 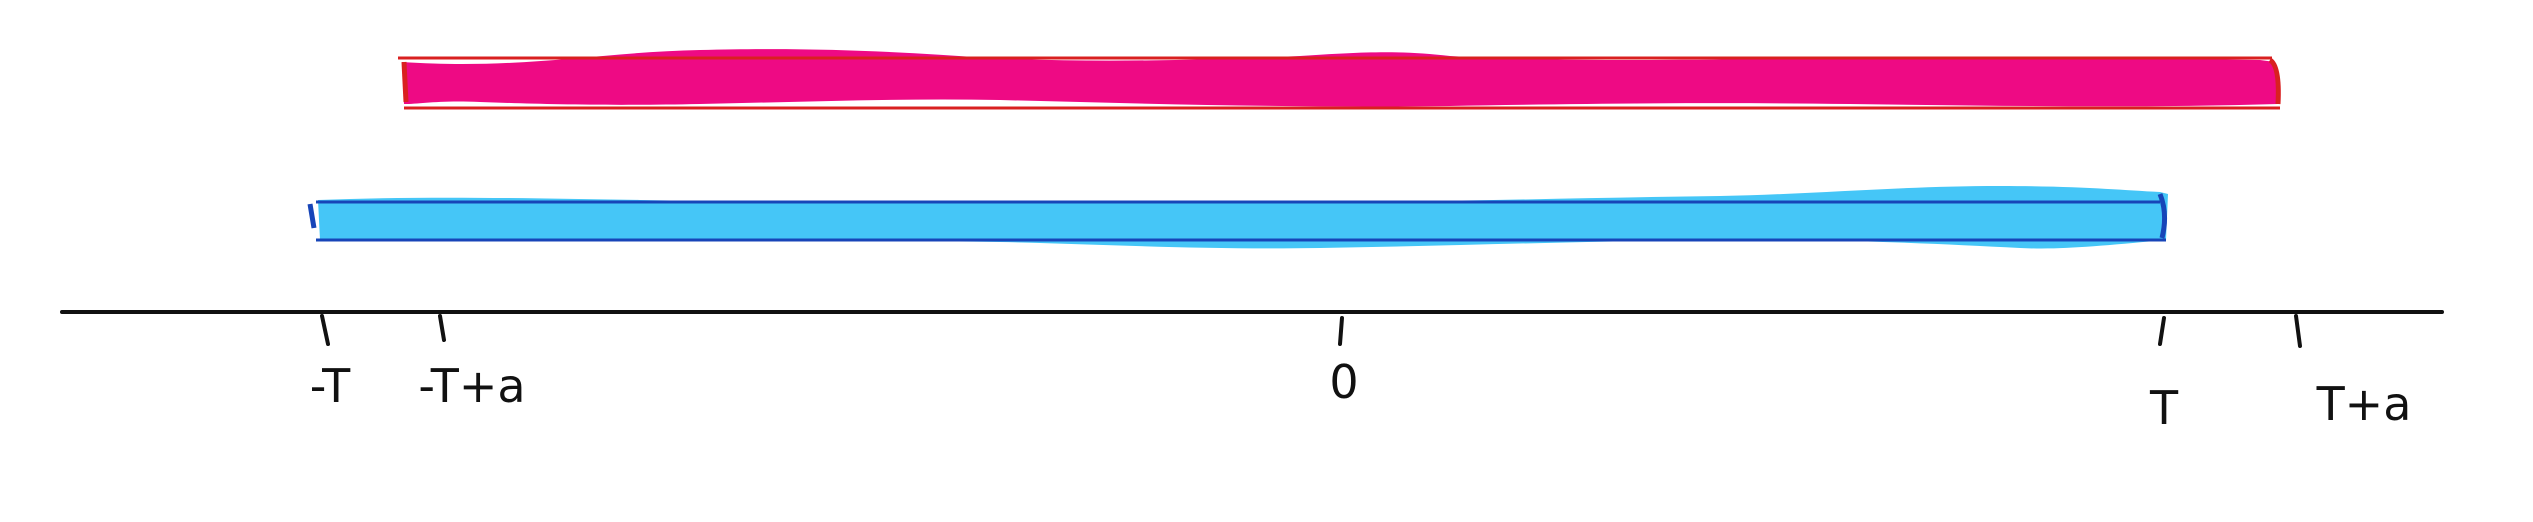 What do you see at coordinates (442, 328) in the screenshot?
I see `tick-mark-neg-t-plus-a` at bounding box center [442, 328].